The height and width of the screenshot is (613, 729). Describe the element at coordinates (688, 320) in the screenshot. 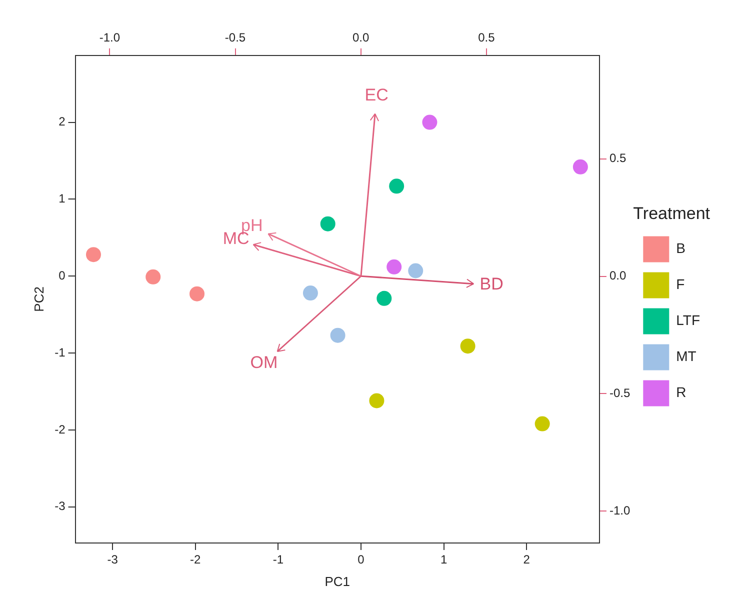

I see `legend-label: LTF` at that location.